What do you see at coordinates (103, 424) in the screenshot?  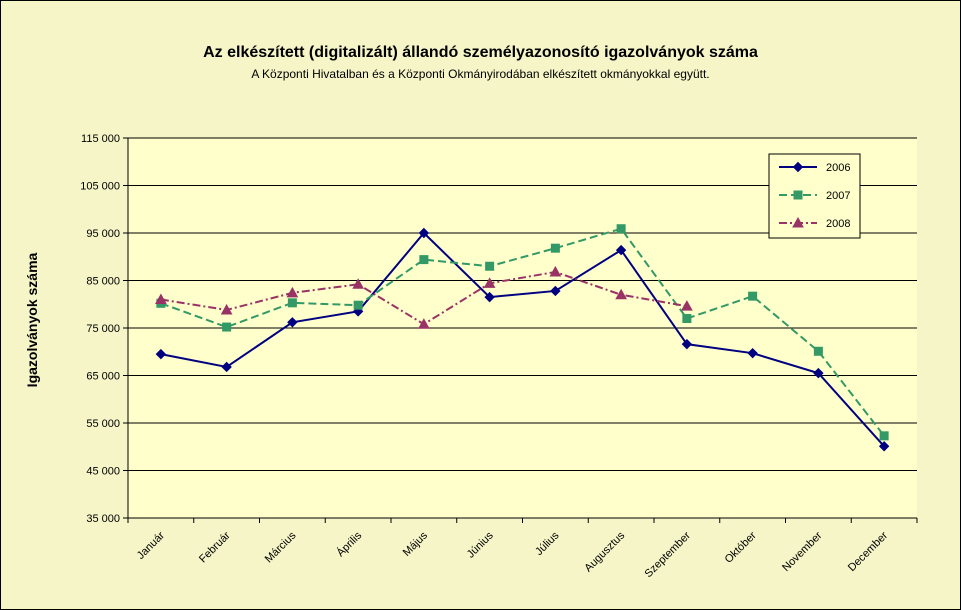 I see `y-tick-label: 55 000` at bounding box center [103, 424].